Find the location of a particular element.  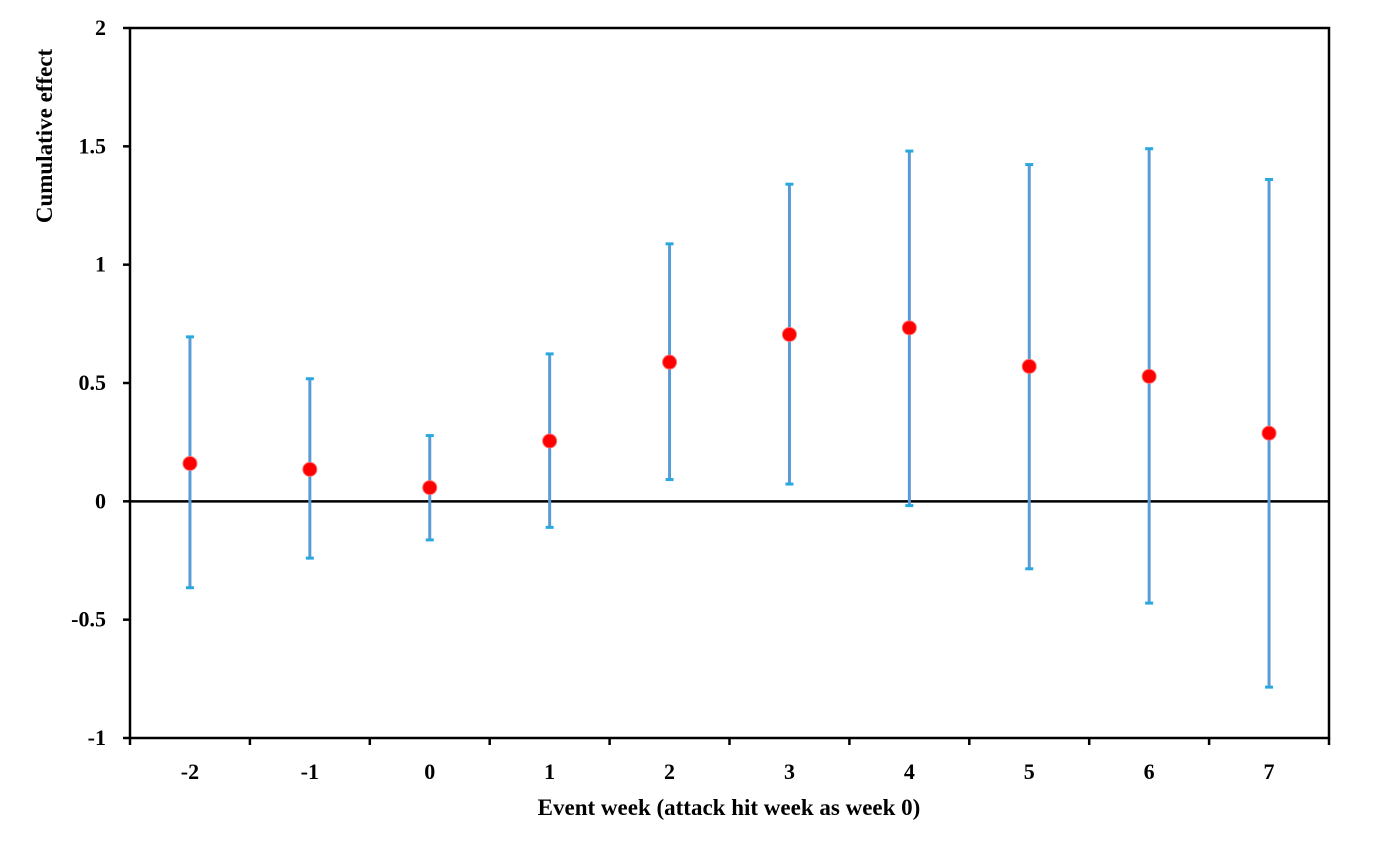

y-axis-title: Cumulative effect is located at coordinates (44, 135).